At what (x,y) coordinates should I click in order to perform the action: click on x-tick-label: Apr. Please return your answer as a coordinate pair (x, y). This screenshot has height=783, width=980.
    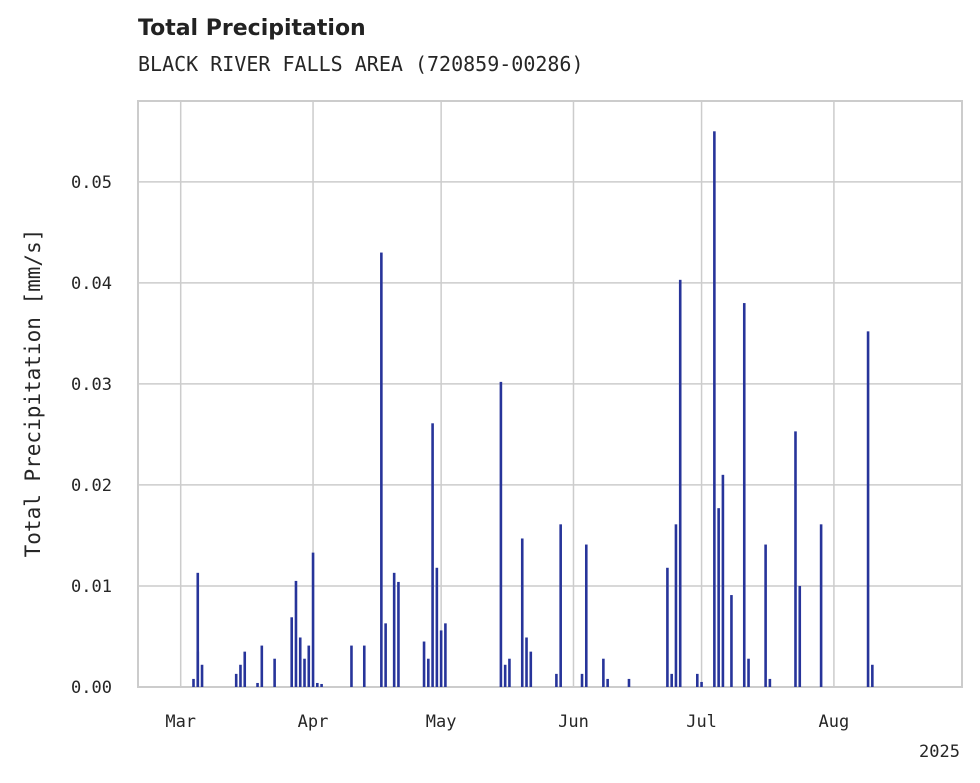
    Looking at the image, I should click on (313, 722).